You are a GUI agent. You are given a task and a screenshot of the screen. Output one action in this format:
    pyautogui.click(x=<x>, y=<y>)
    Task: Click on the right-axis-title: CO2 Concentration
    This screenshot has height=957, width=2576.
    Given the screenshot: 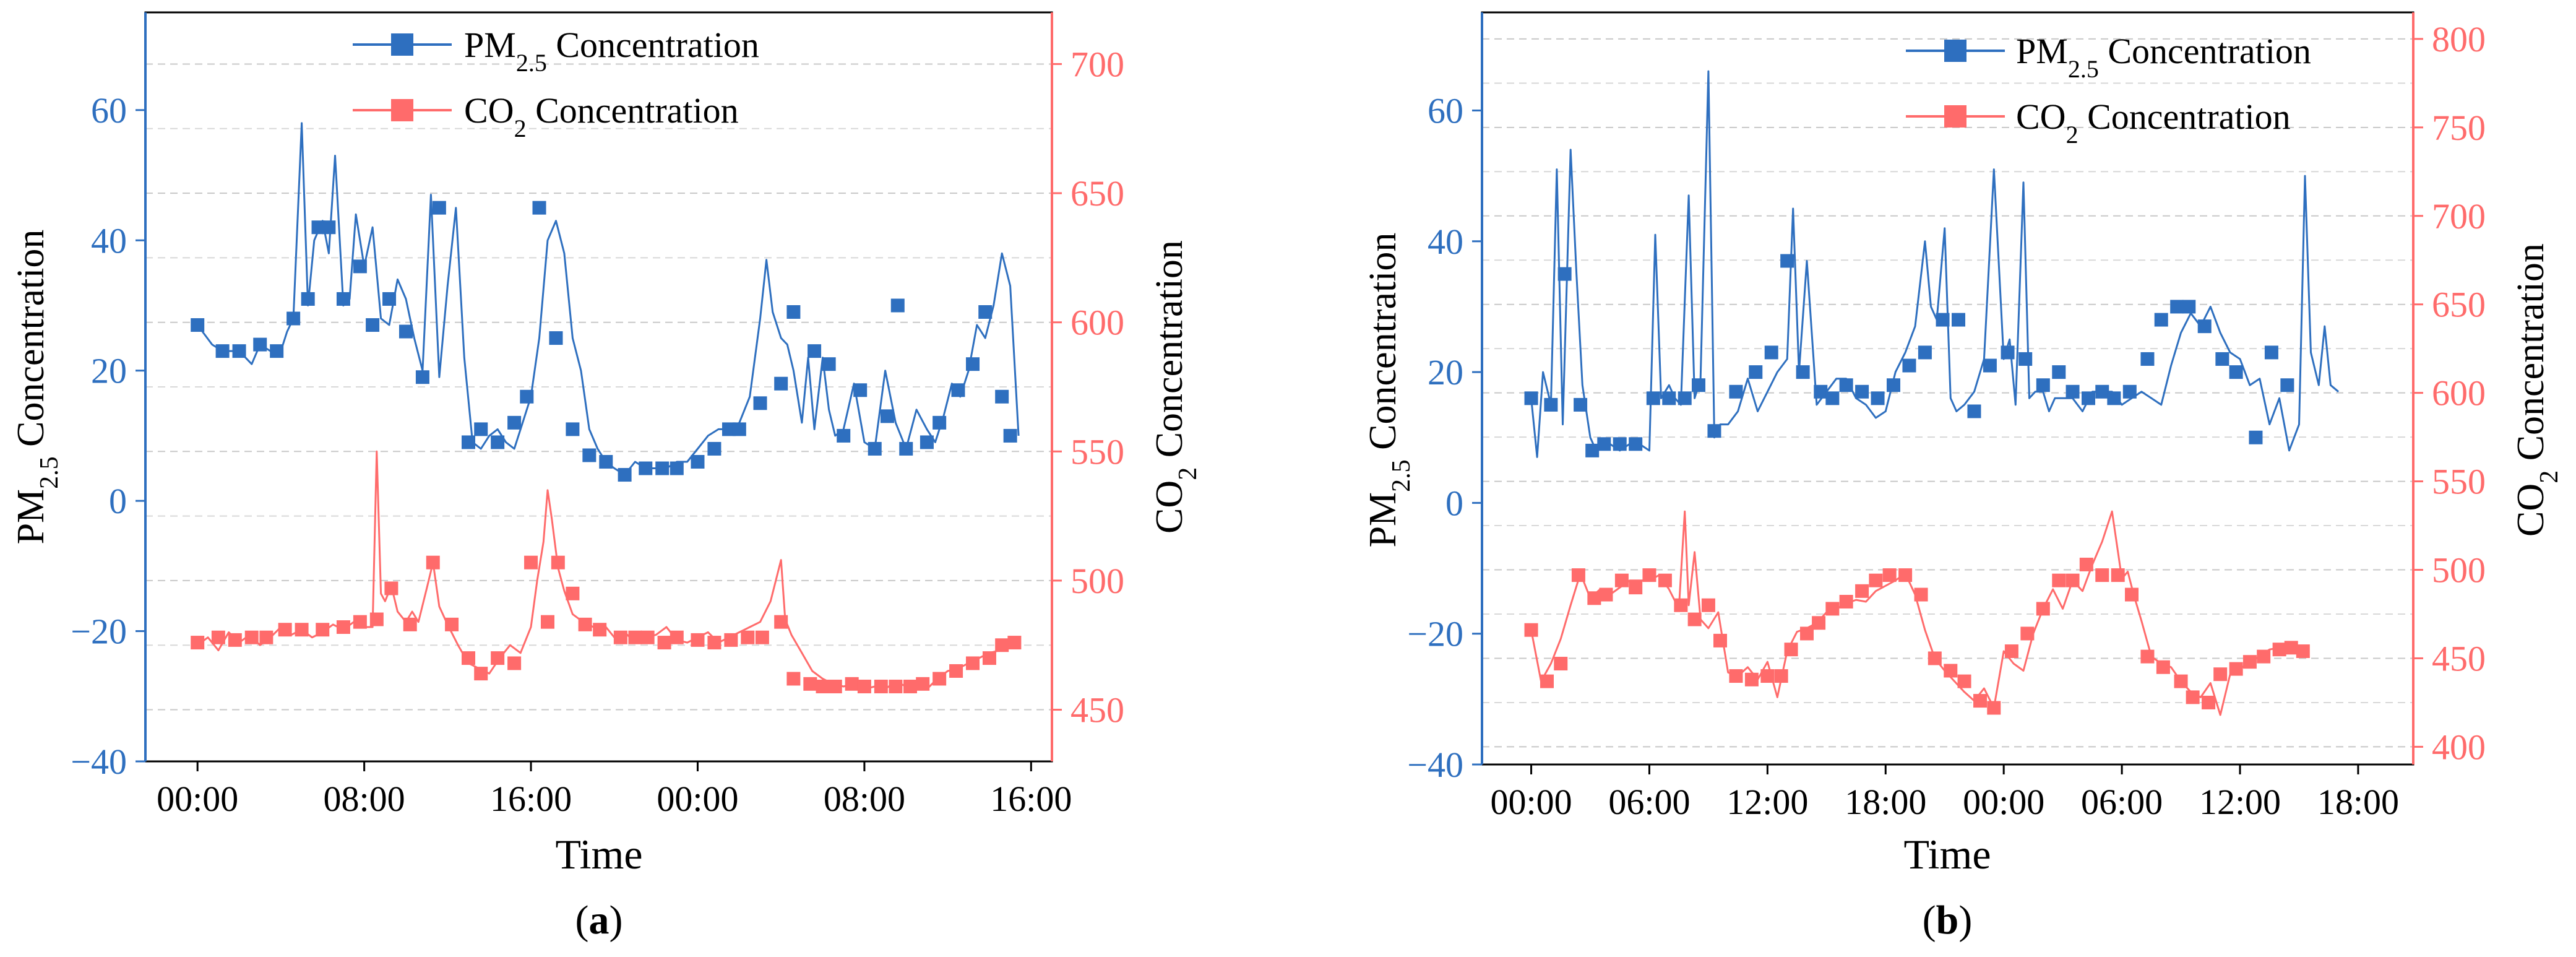 What is the action you would take?
    pyautogui.click(x=1175, y=387)
    